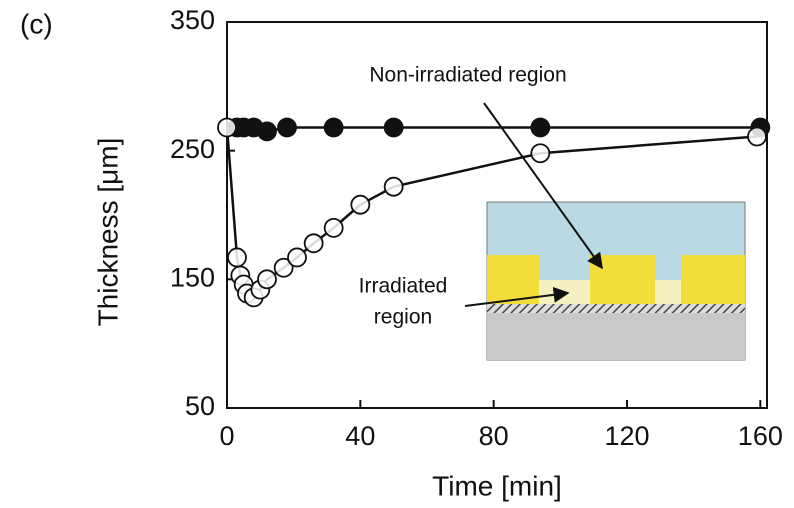  Describe the element at coordinates (192, 20) in the screenshot. I see `y-tick-label: 350` at that location.